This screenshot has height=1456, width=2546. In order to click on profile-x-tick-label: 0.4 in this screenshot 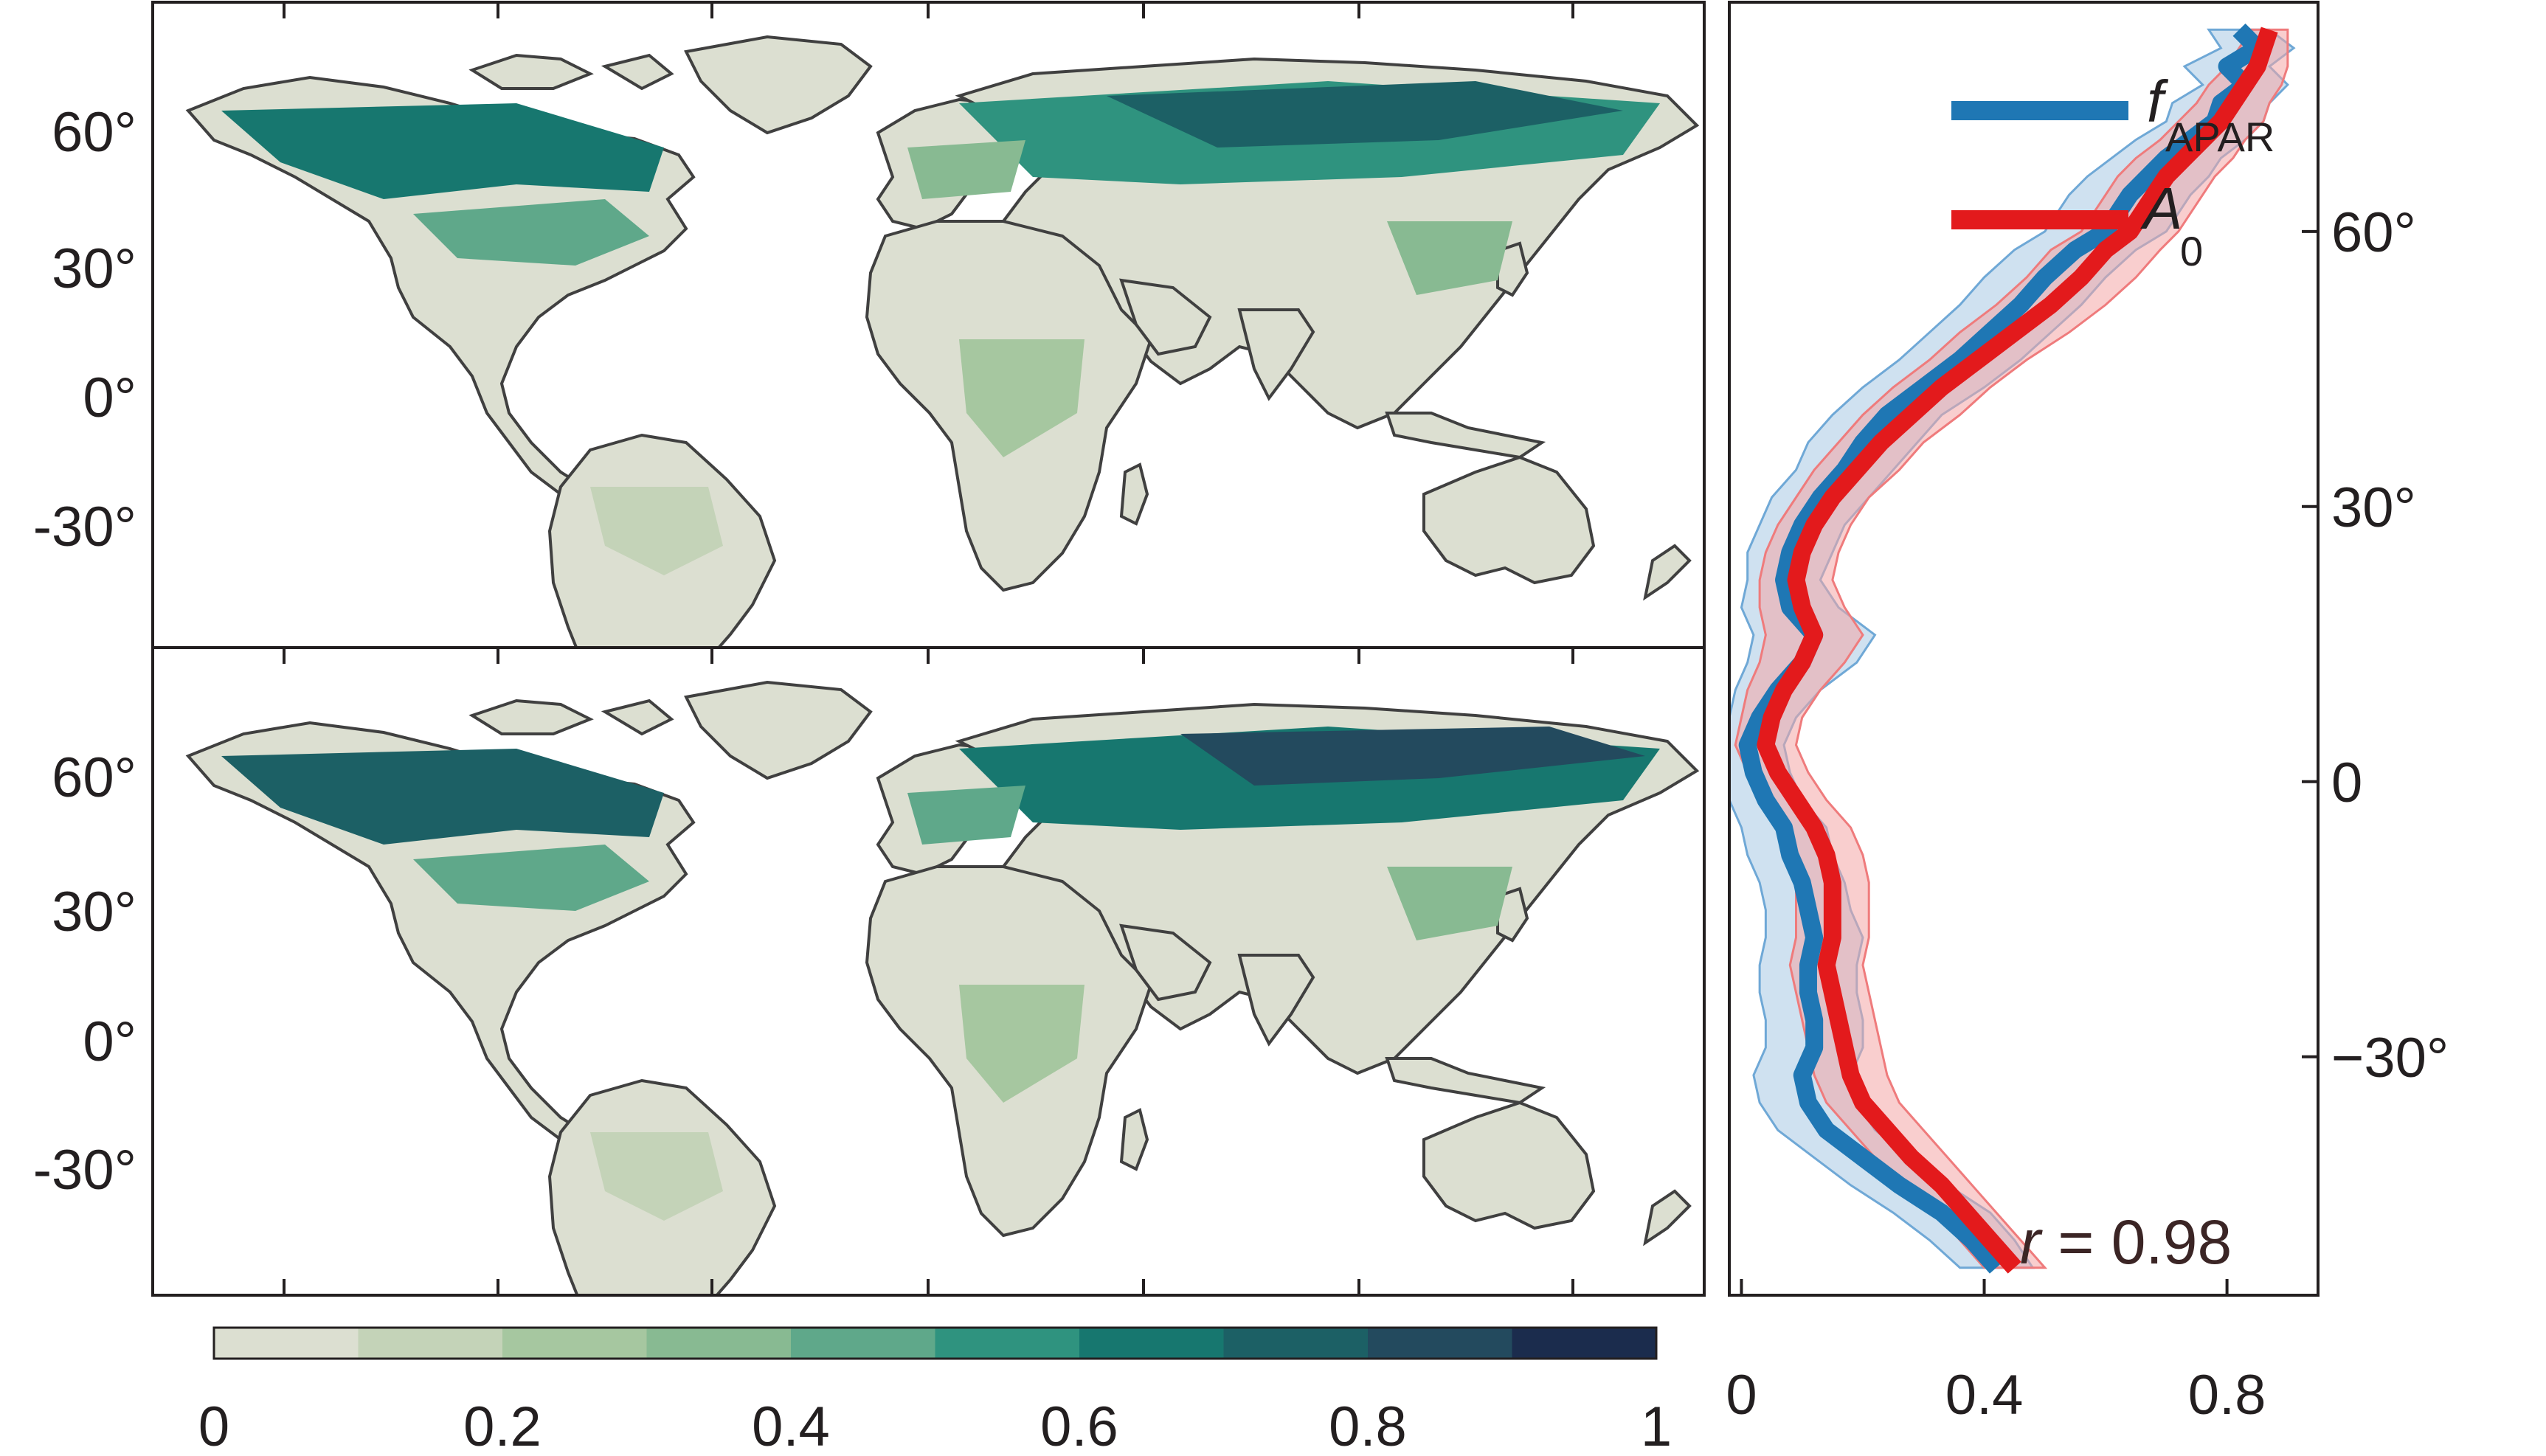, I will do `click(1984, 1395)`.